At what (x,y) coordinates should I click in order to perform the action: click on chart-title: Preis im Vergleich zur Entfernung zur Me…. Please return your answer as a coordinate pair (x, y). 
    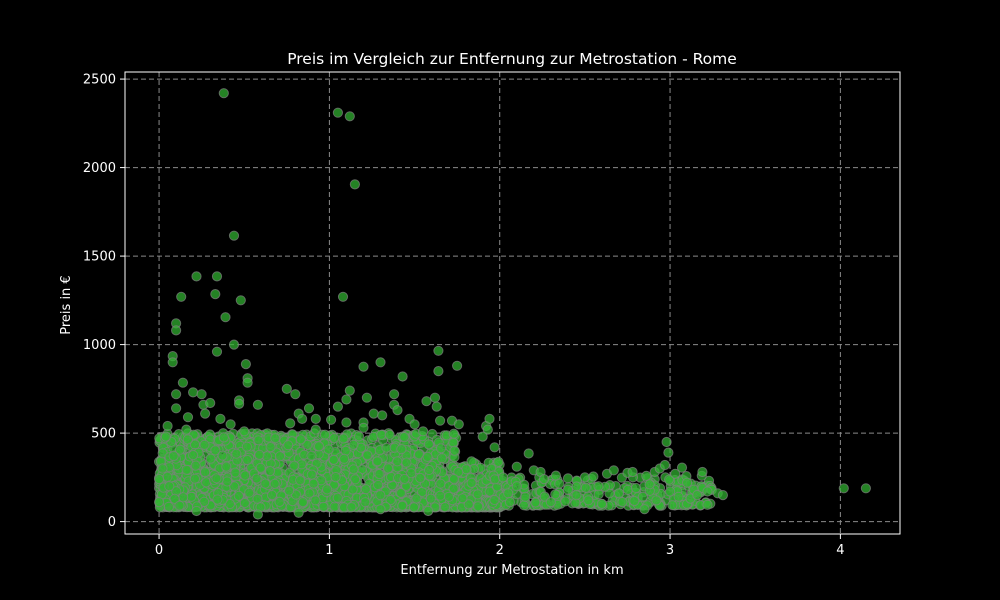
    Looking at the image, I should click on (512, 59).